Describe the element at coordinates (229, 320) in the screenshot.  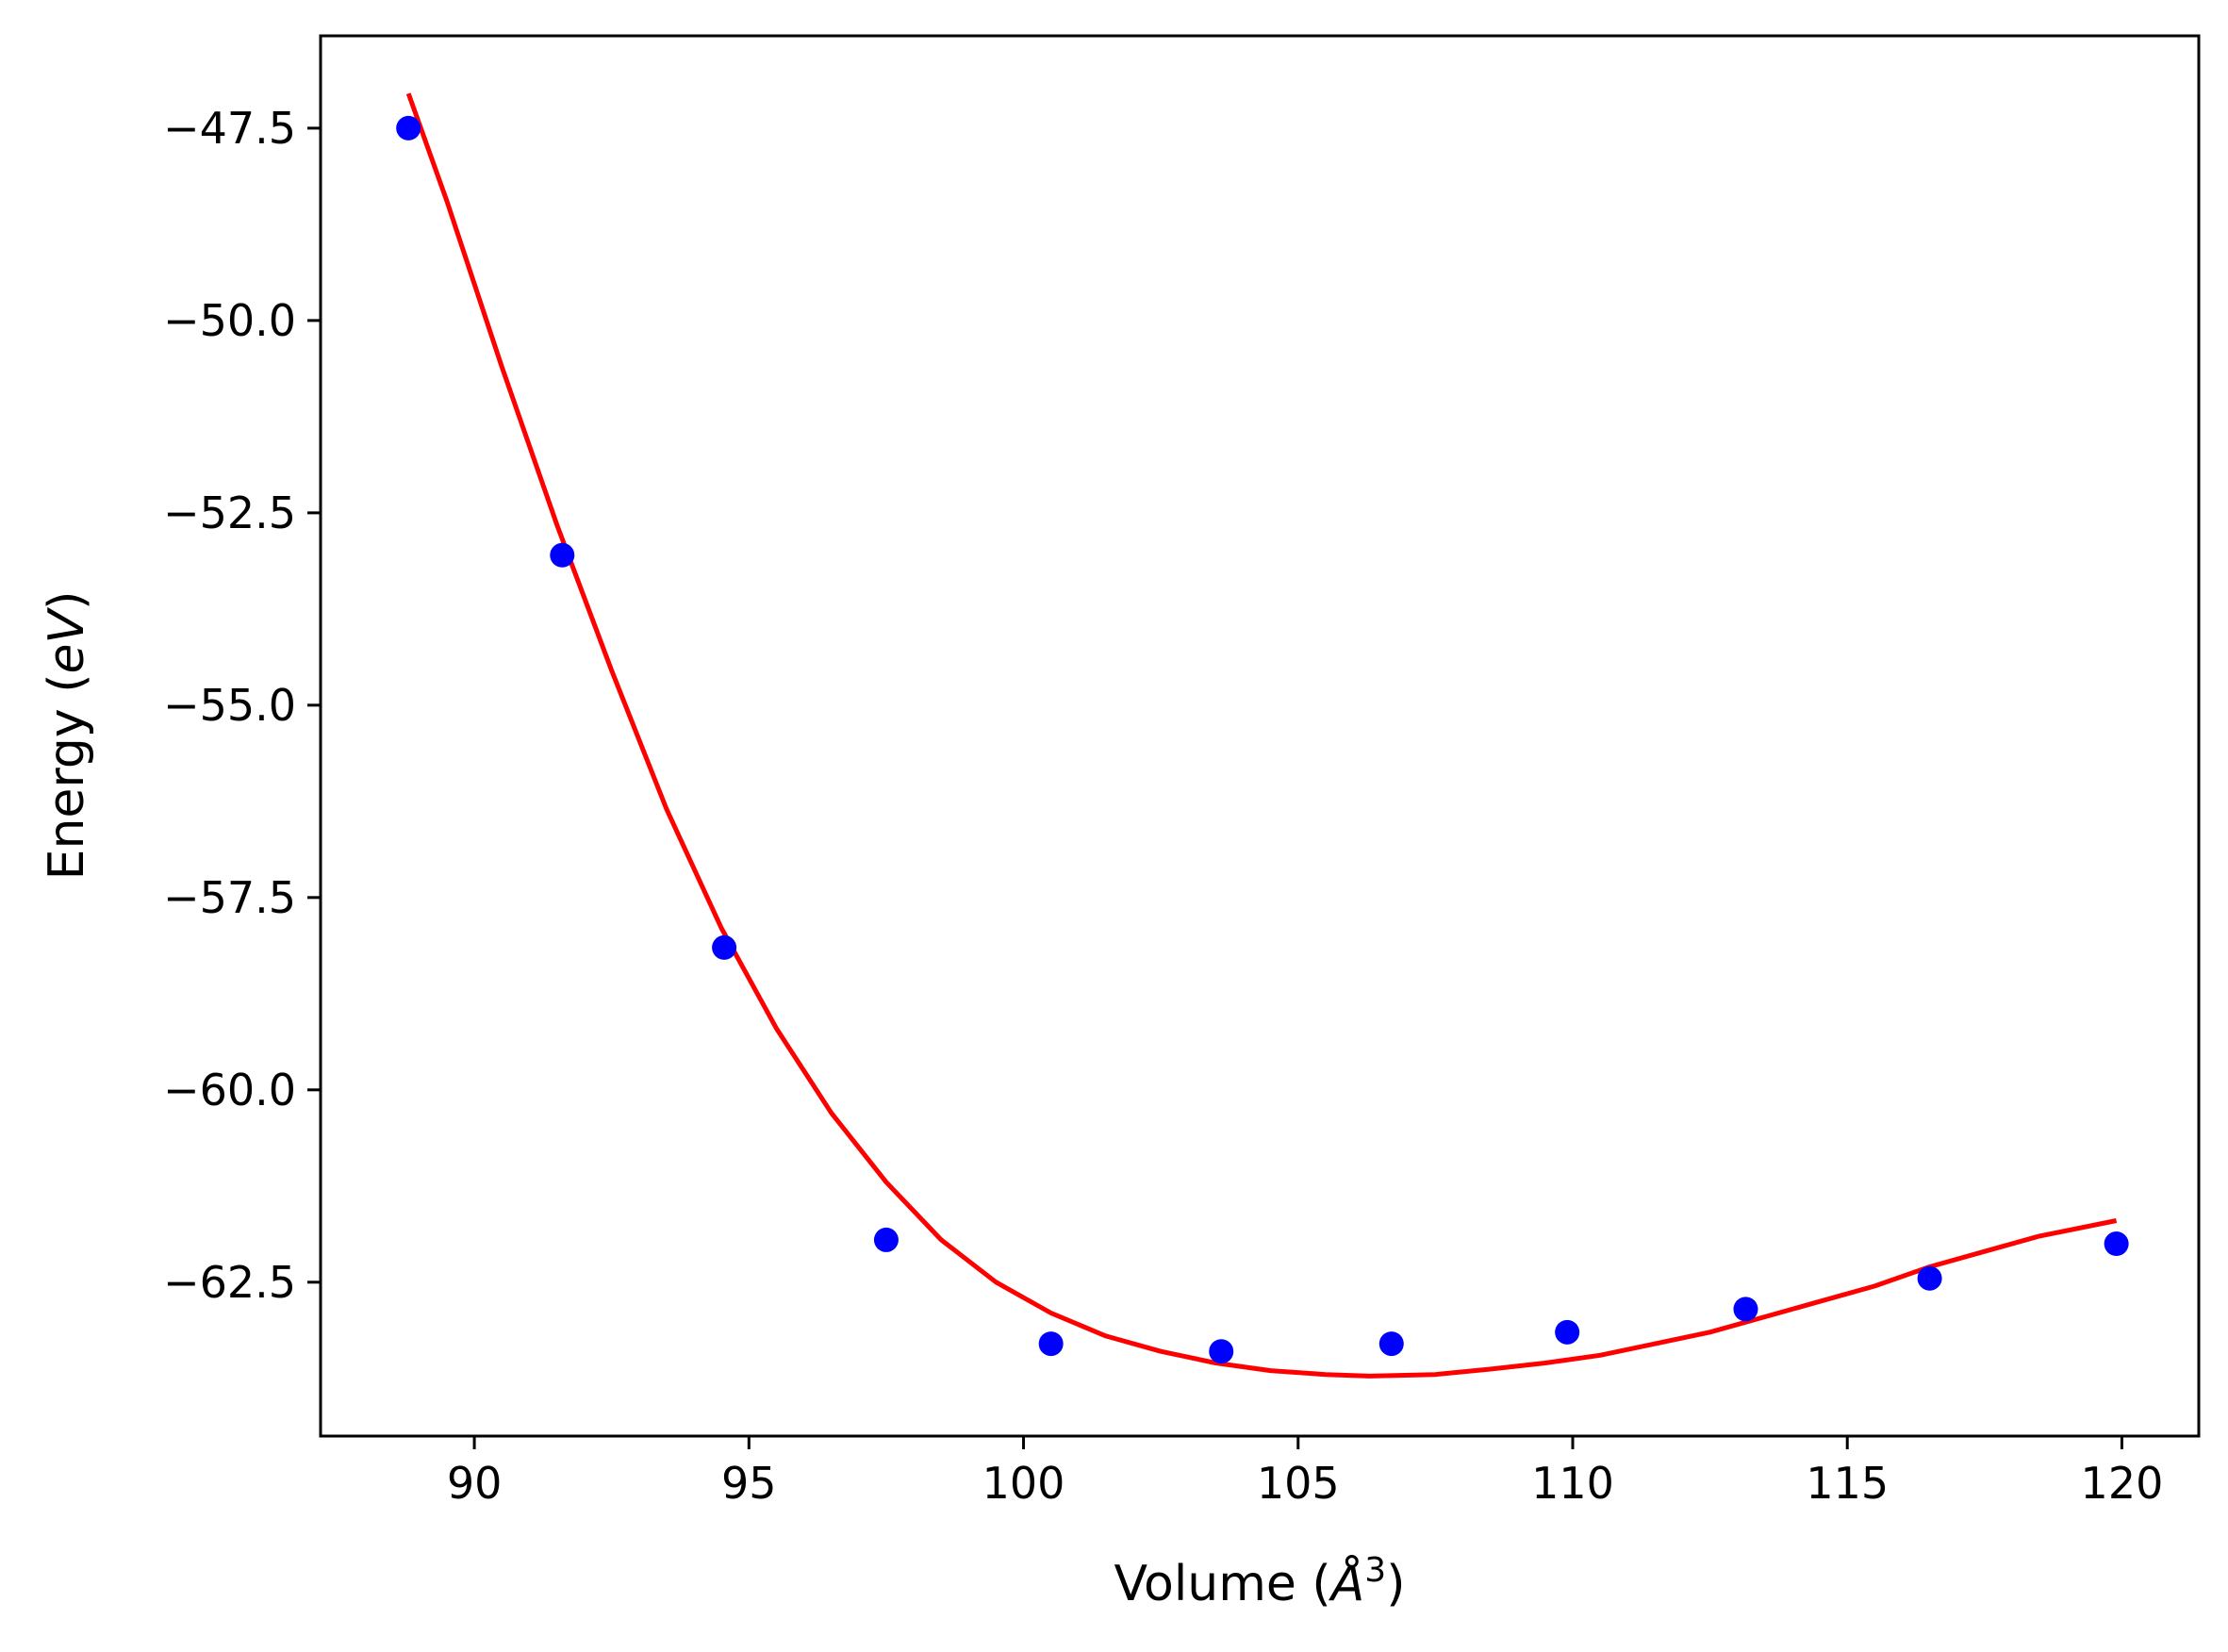
I see `y-tick-label: −50.0` at that location.